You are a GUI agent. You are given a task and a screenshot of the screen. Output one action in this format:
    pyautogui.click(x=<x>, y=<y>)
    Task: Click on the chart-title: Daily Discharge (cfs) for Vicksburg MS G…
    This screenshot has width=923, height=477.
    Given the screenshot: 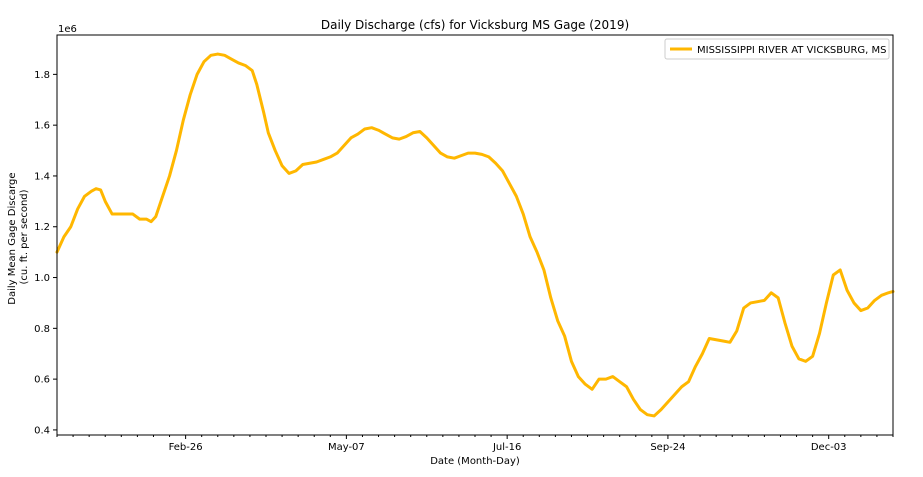 What is the action you would take?
    pyautogui.click(x=475, y=25)
    